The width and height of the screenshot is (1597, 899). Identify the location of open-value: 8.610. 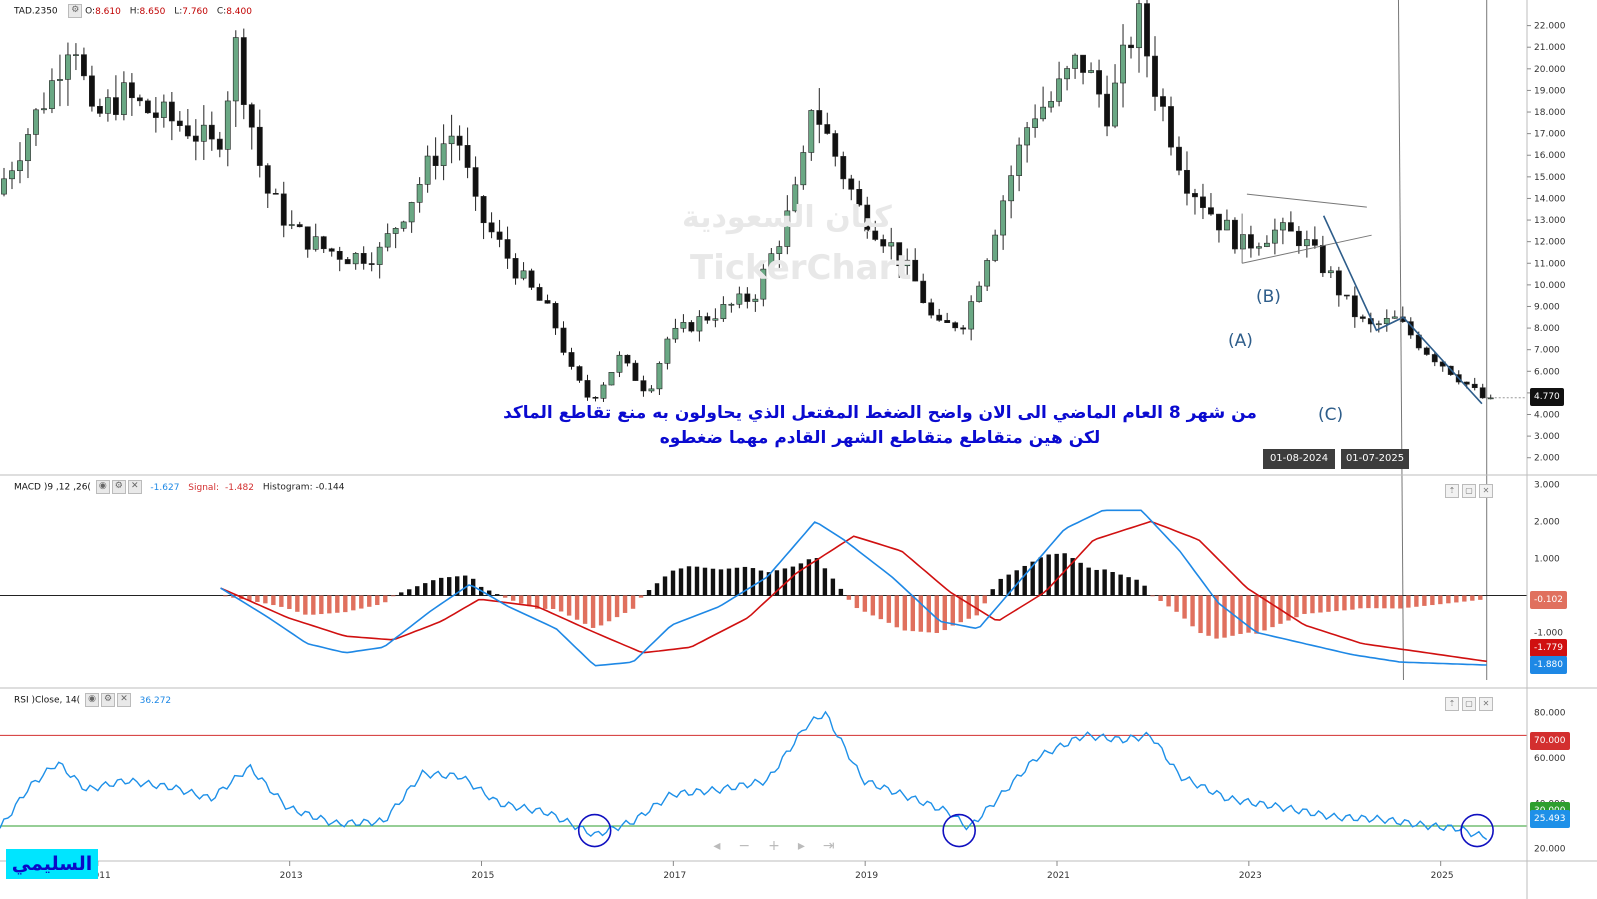
(108, 11).